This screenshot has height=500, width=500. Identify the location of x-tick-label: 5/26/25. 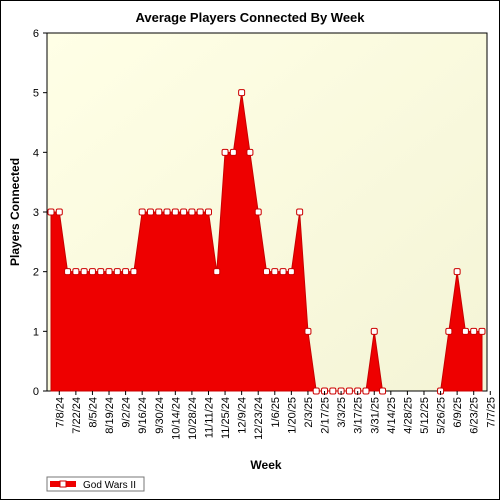
(442, 415).